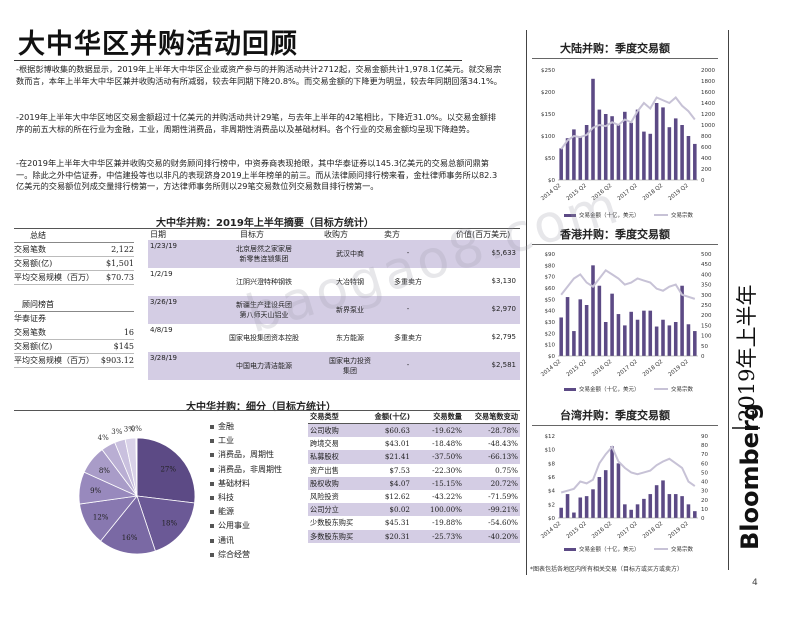 The image size is (800, 619). What do you see at coordinates (74, 305) in the screenshot?
I see `advisor-header: 顾问榜首` at bounding box center [74, 305].